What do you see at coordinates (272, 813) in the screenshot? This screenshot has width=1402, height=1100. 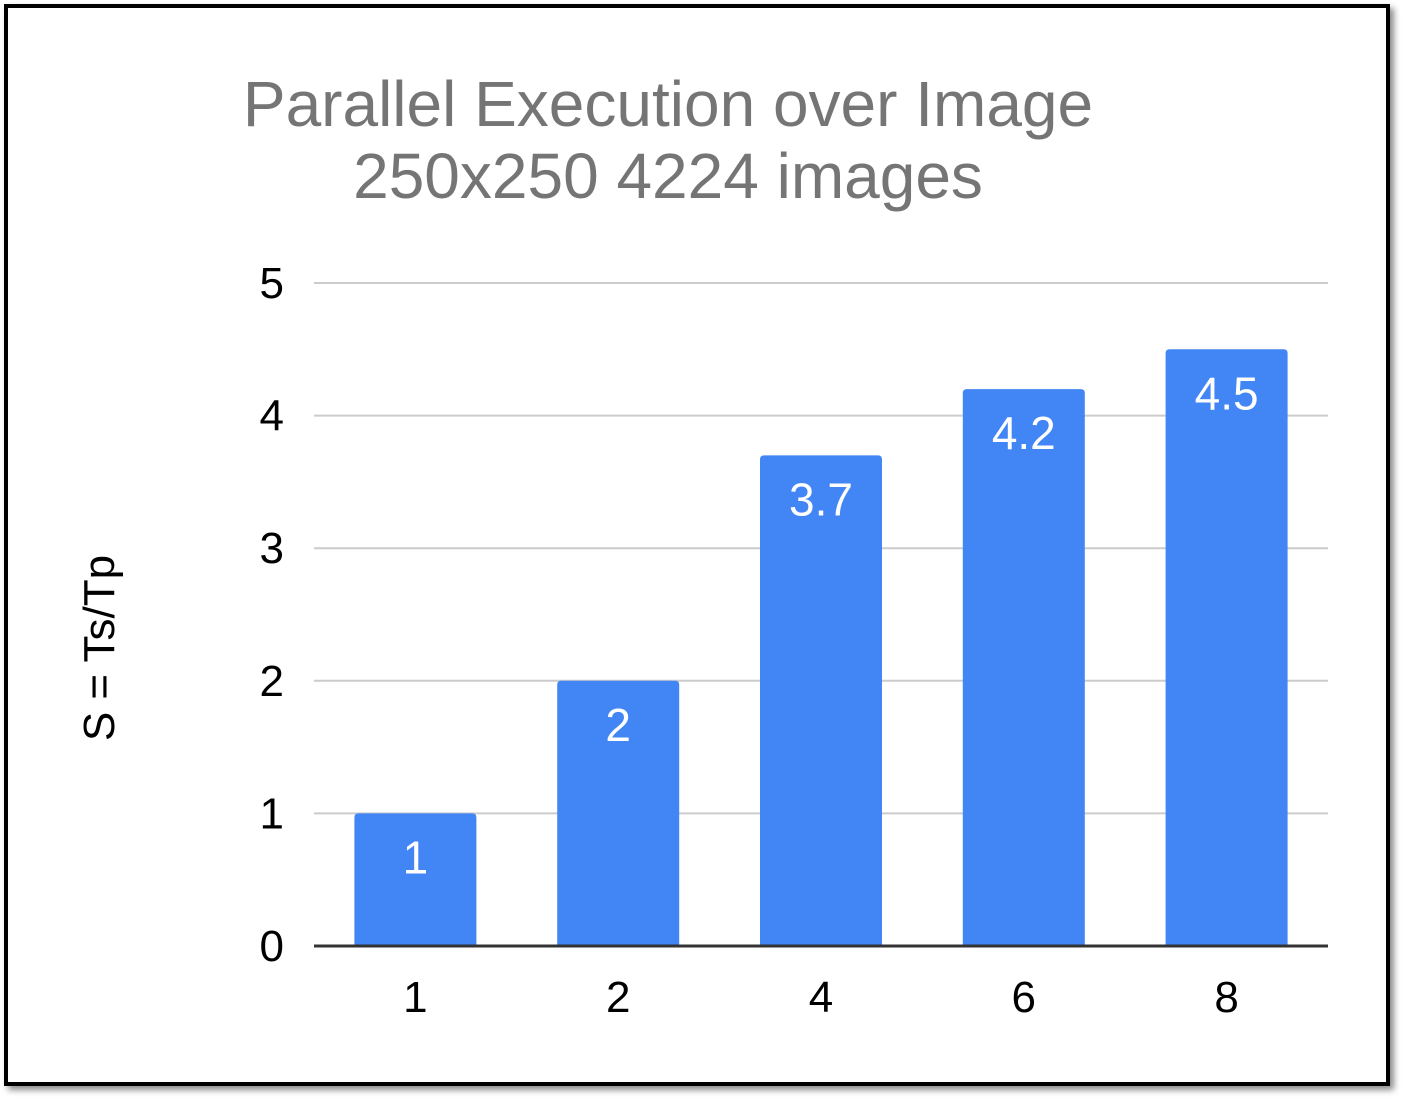 I see `y-tick-label-1: 1` at bounding box center [272, 813].